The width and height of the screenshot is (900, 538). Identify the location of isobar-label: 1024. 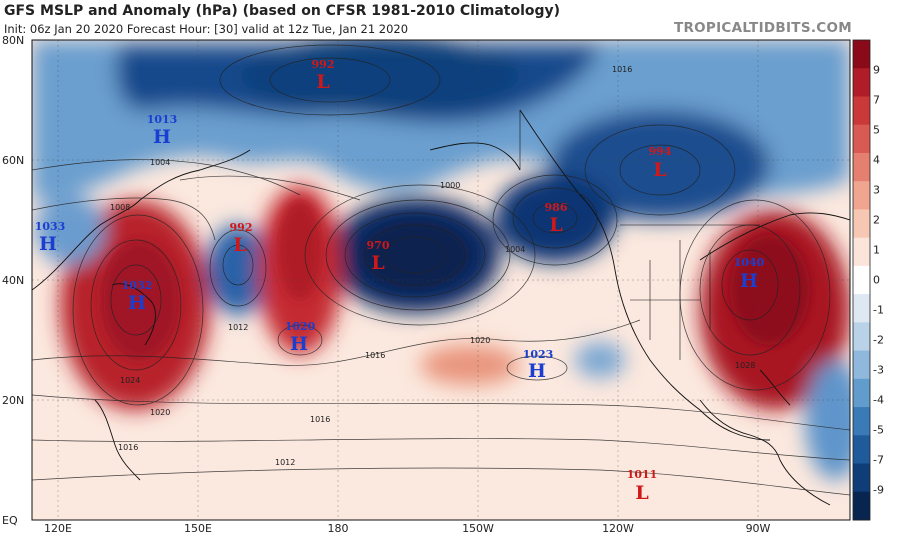
(130, 380).